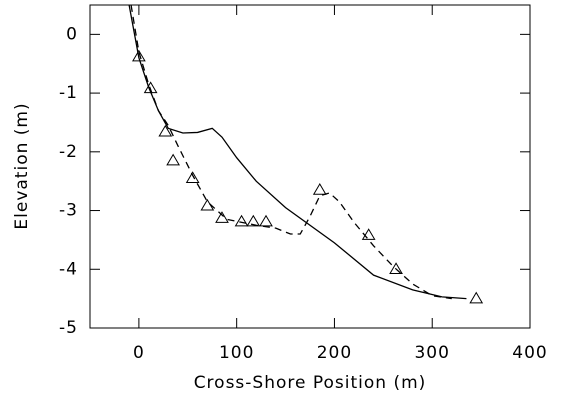  Describe the element at coordinates (529, 353) in the screenshot. I see `x-tick-label: 400` at that location.